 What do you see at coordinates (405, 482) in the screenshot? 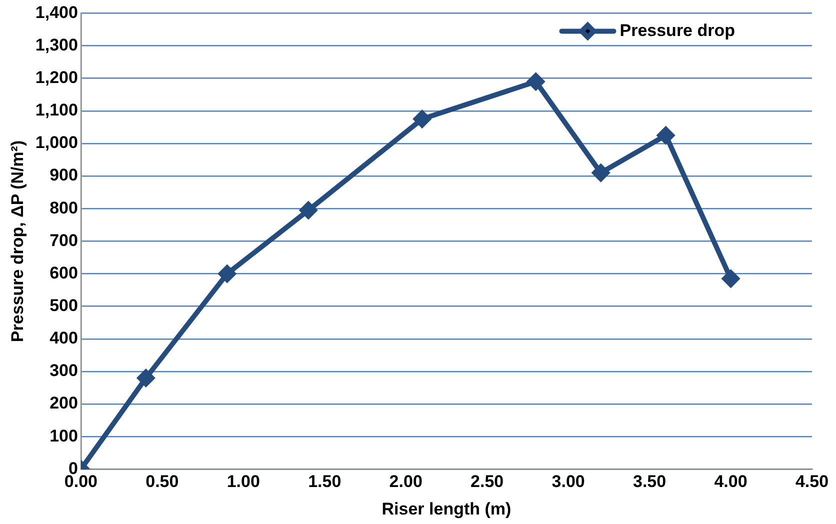
I see `x-tick-label: 2.00` at bounding box center [405, 482].